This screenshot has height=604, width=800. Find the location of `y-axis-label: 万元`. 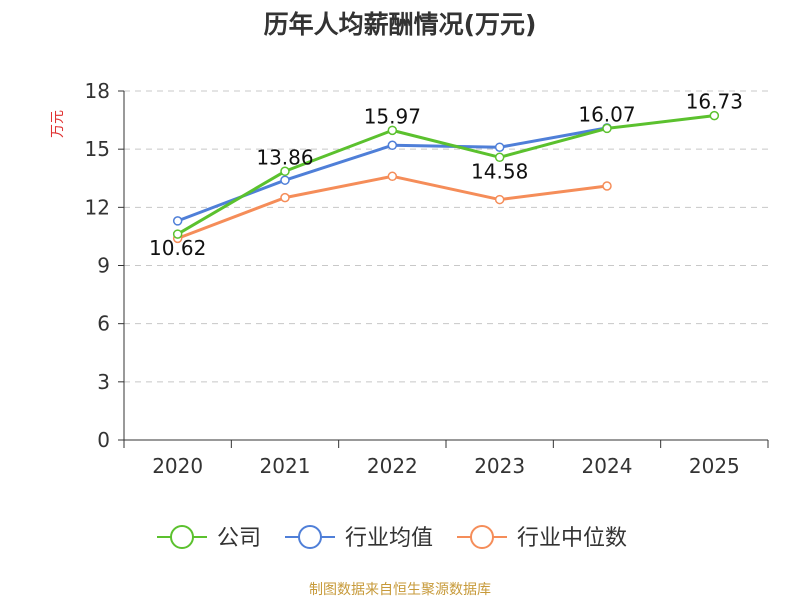

y-axis-label: 万元 is located at coordinates (58, 124).